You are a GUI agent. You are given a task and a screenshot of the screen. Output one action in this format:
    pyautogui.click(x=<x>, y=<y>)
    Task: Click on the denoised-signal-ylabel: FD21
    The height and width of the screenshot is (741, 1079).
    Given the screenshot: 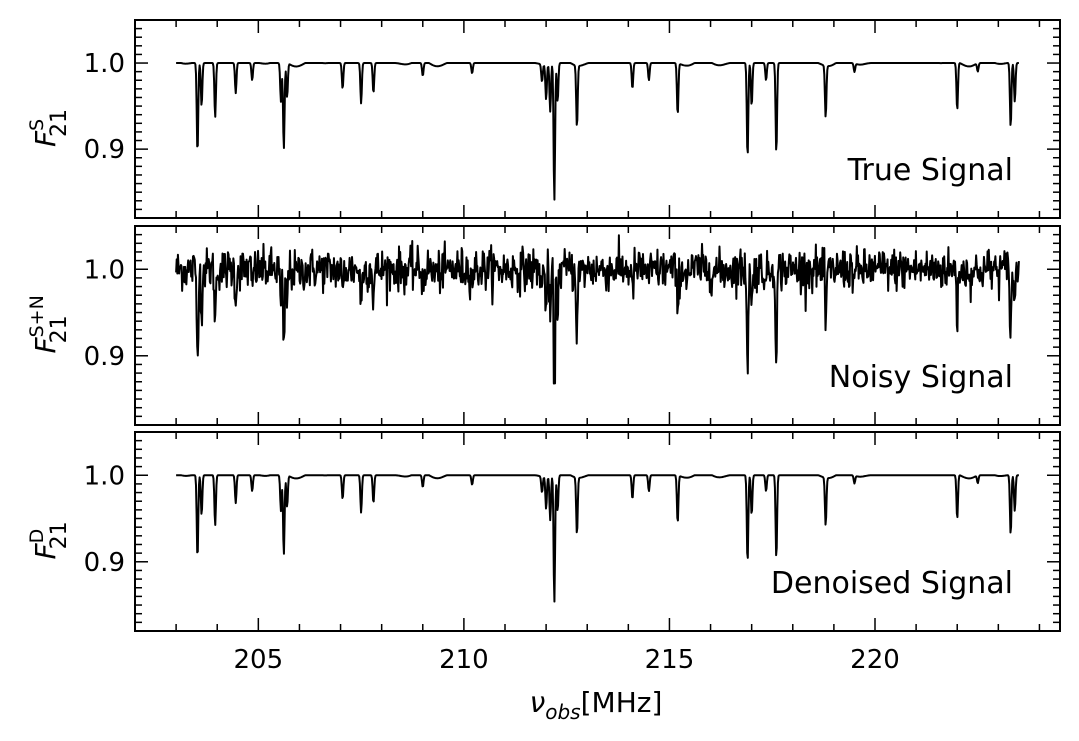 What is the action you would take?
    pyautogui.click(x=49, y=540)
    